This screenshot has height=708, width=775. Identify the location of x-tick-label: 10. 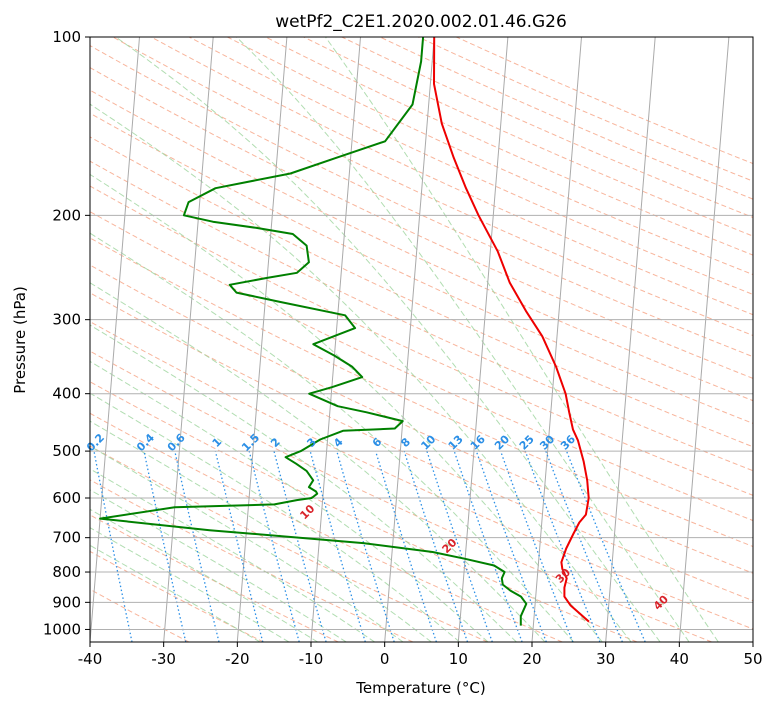
(458, 659).